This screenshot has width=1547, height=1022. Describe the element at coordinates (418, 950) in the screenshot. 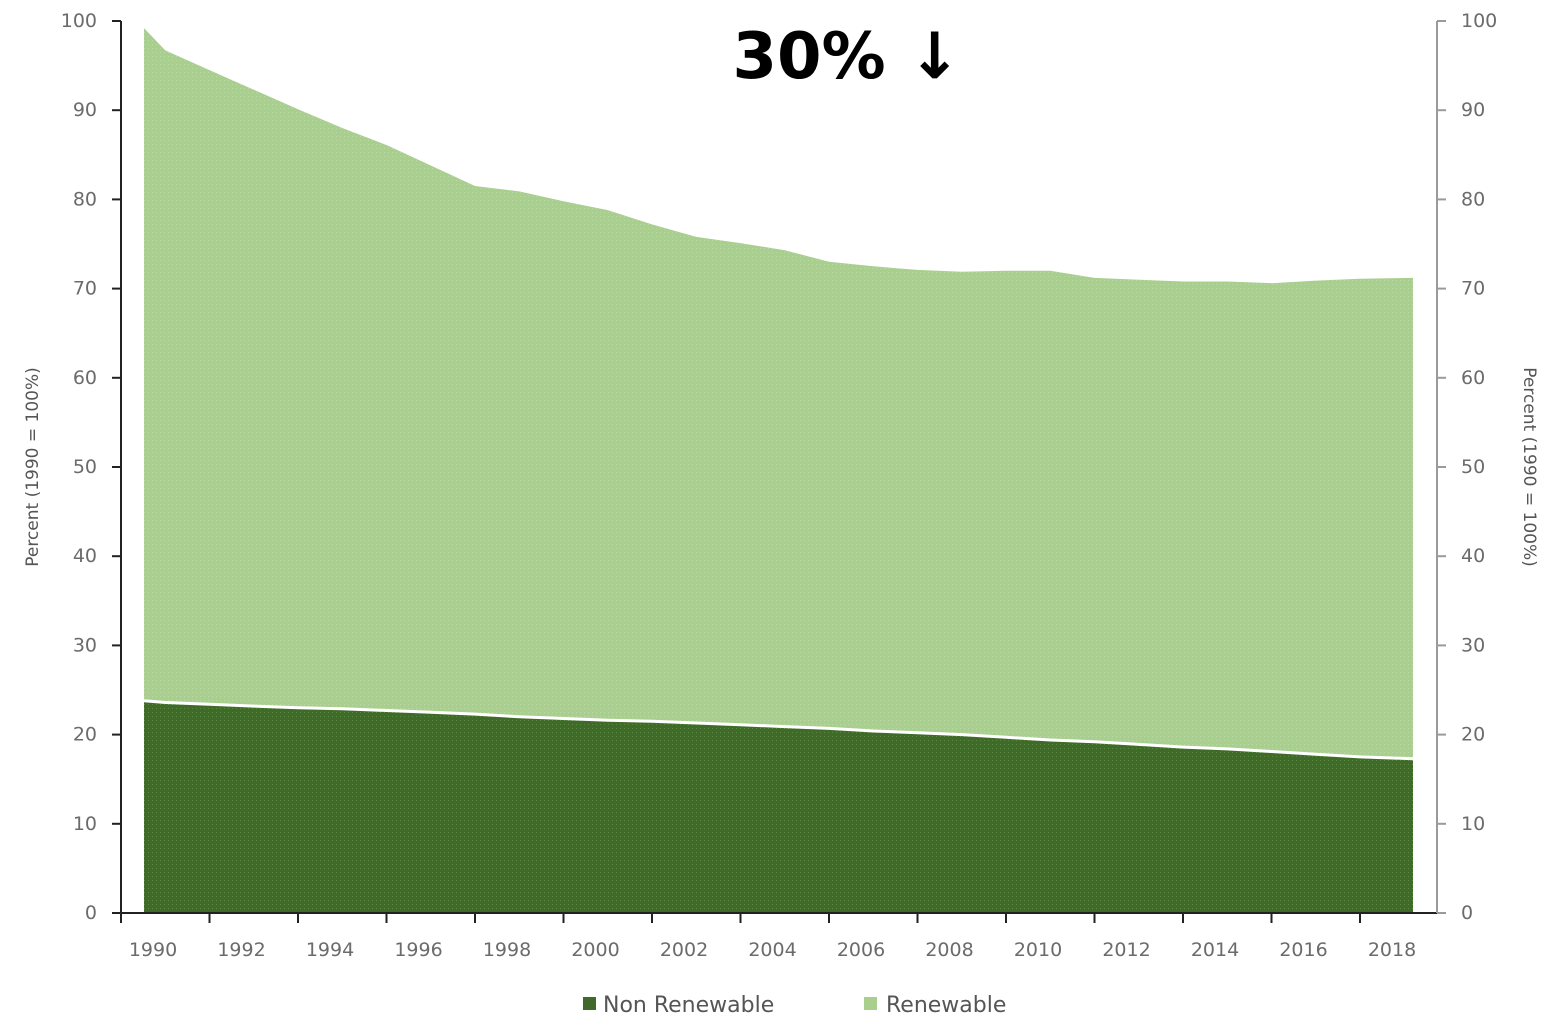

I see `x-tick-label: 1996` at that location.